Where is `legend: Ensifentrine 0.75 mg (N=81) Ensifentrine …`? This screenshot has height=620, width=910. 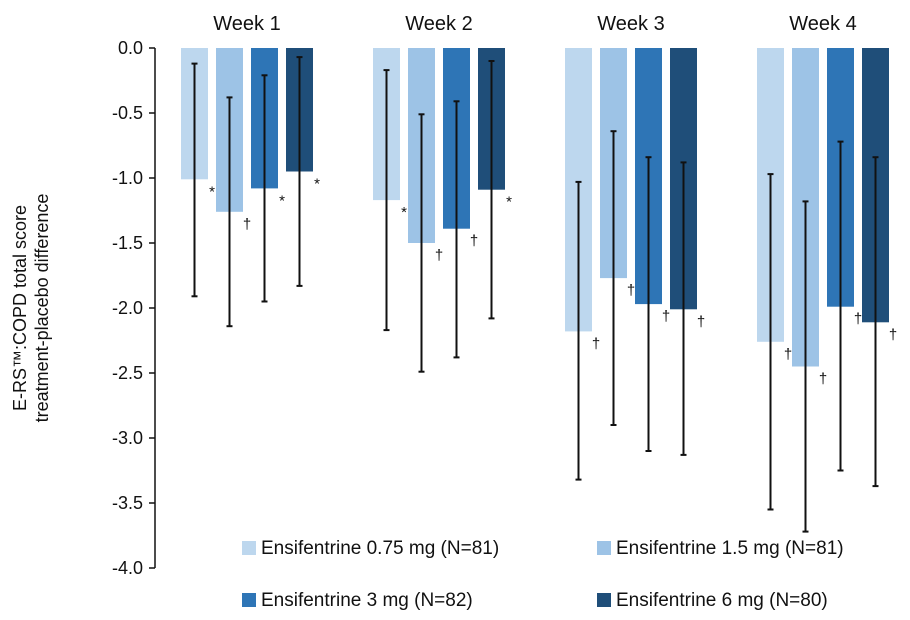 legend: Ensifentrine 0.75 mg (N=81) Ensifentrine … is located at coordinates (543, 574).